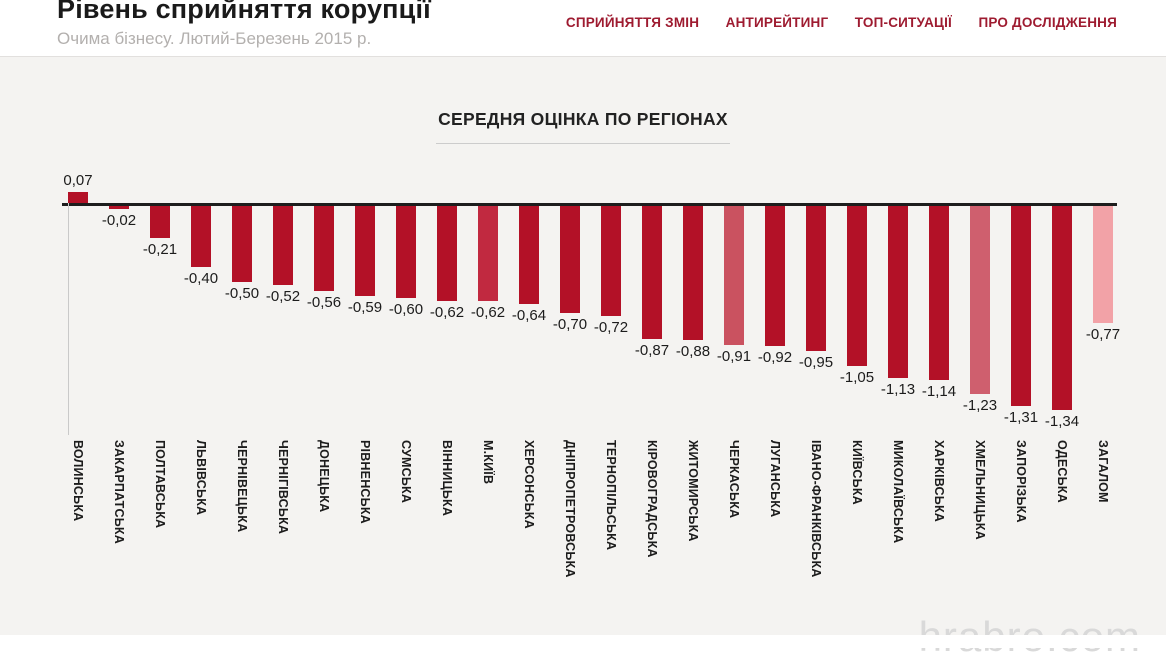  What do you see at coordinates (632, 22) in the screenshot?
I see `nav-link-perception-of-changes: СПРИЙНЯТТЯ ЗМІН` at bounding box center [632, 22].